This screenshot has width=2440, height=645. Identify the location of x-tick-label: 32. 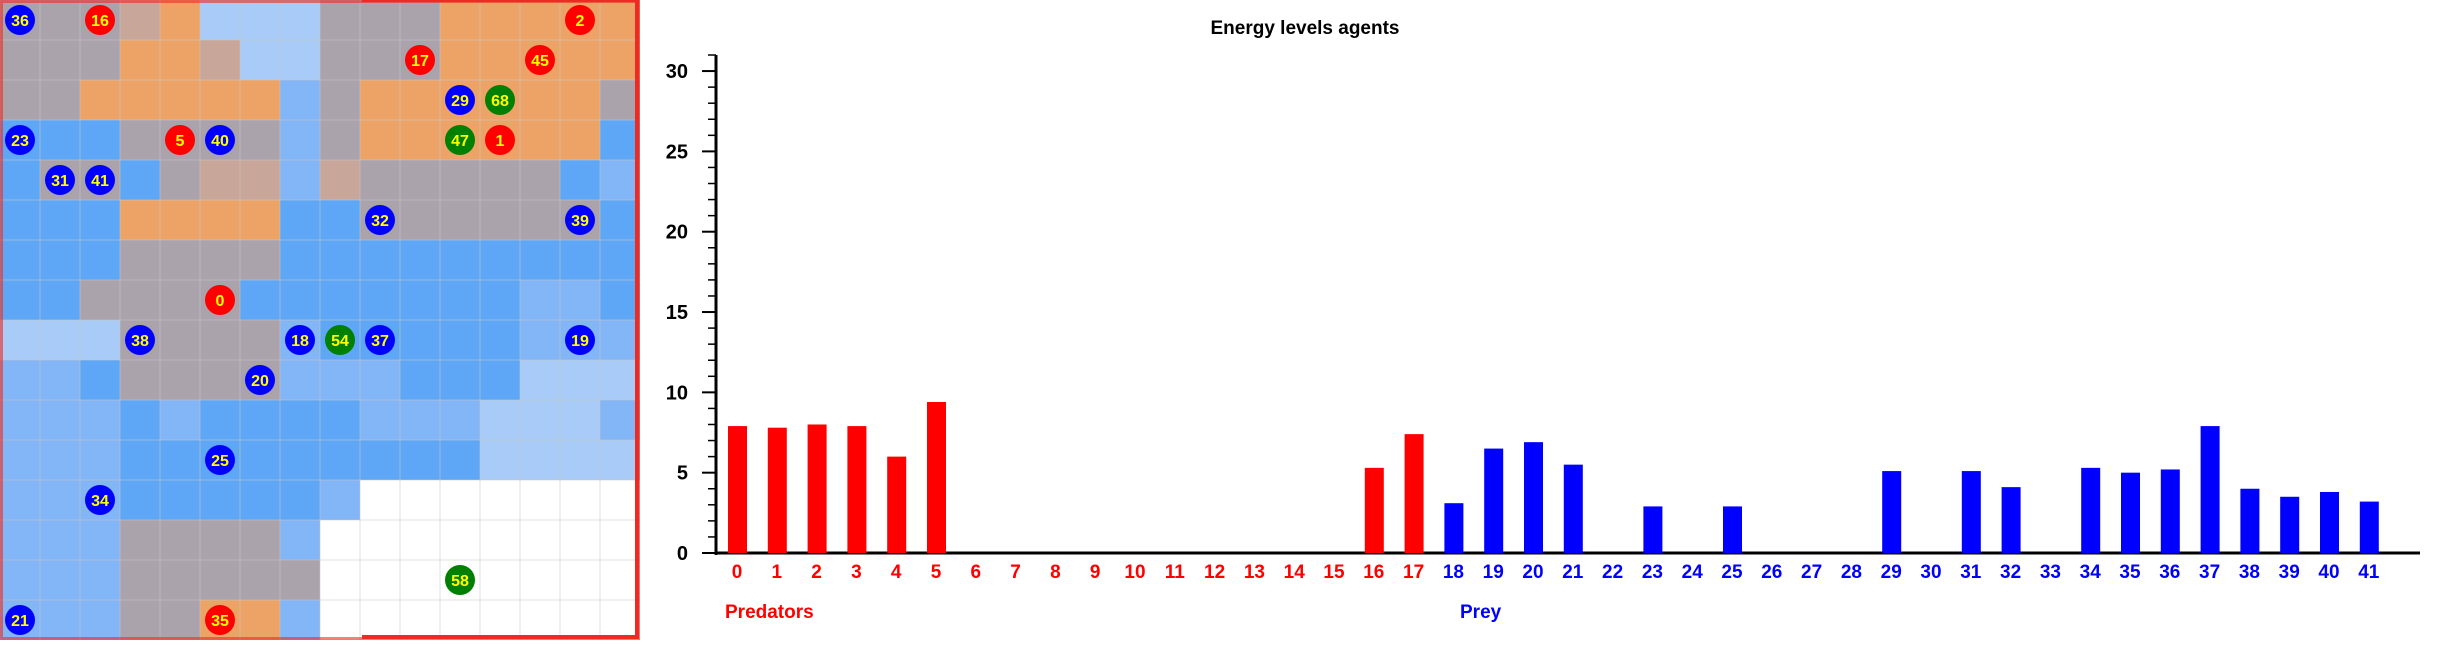
(2010, 572).